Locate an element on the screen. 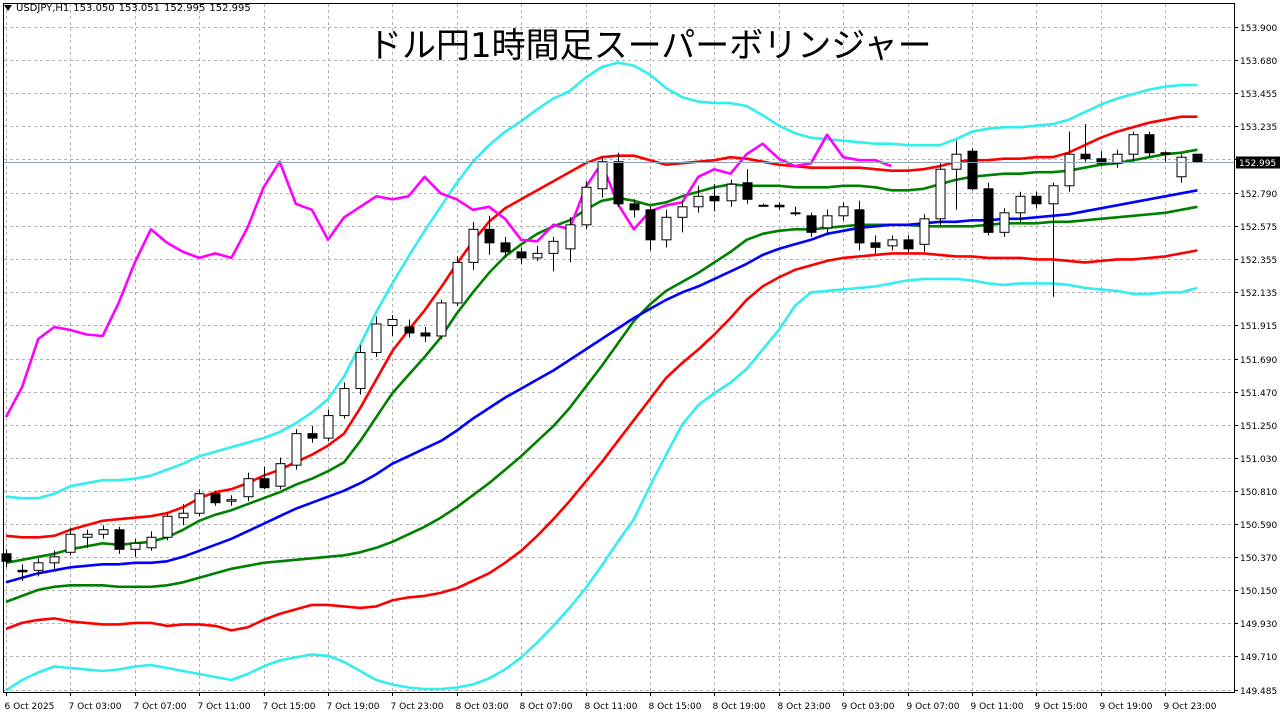 Image resolution: width=1281 pixels, height=718 pixels. x-tick-label: 9 Oct 19:00 is located at coordinates (1126, 707).